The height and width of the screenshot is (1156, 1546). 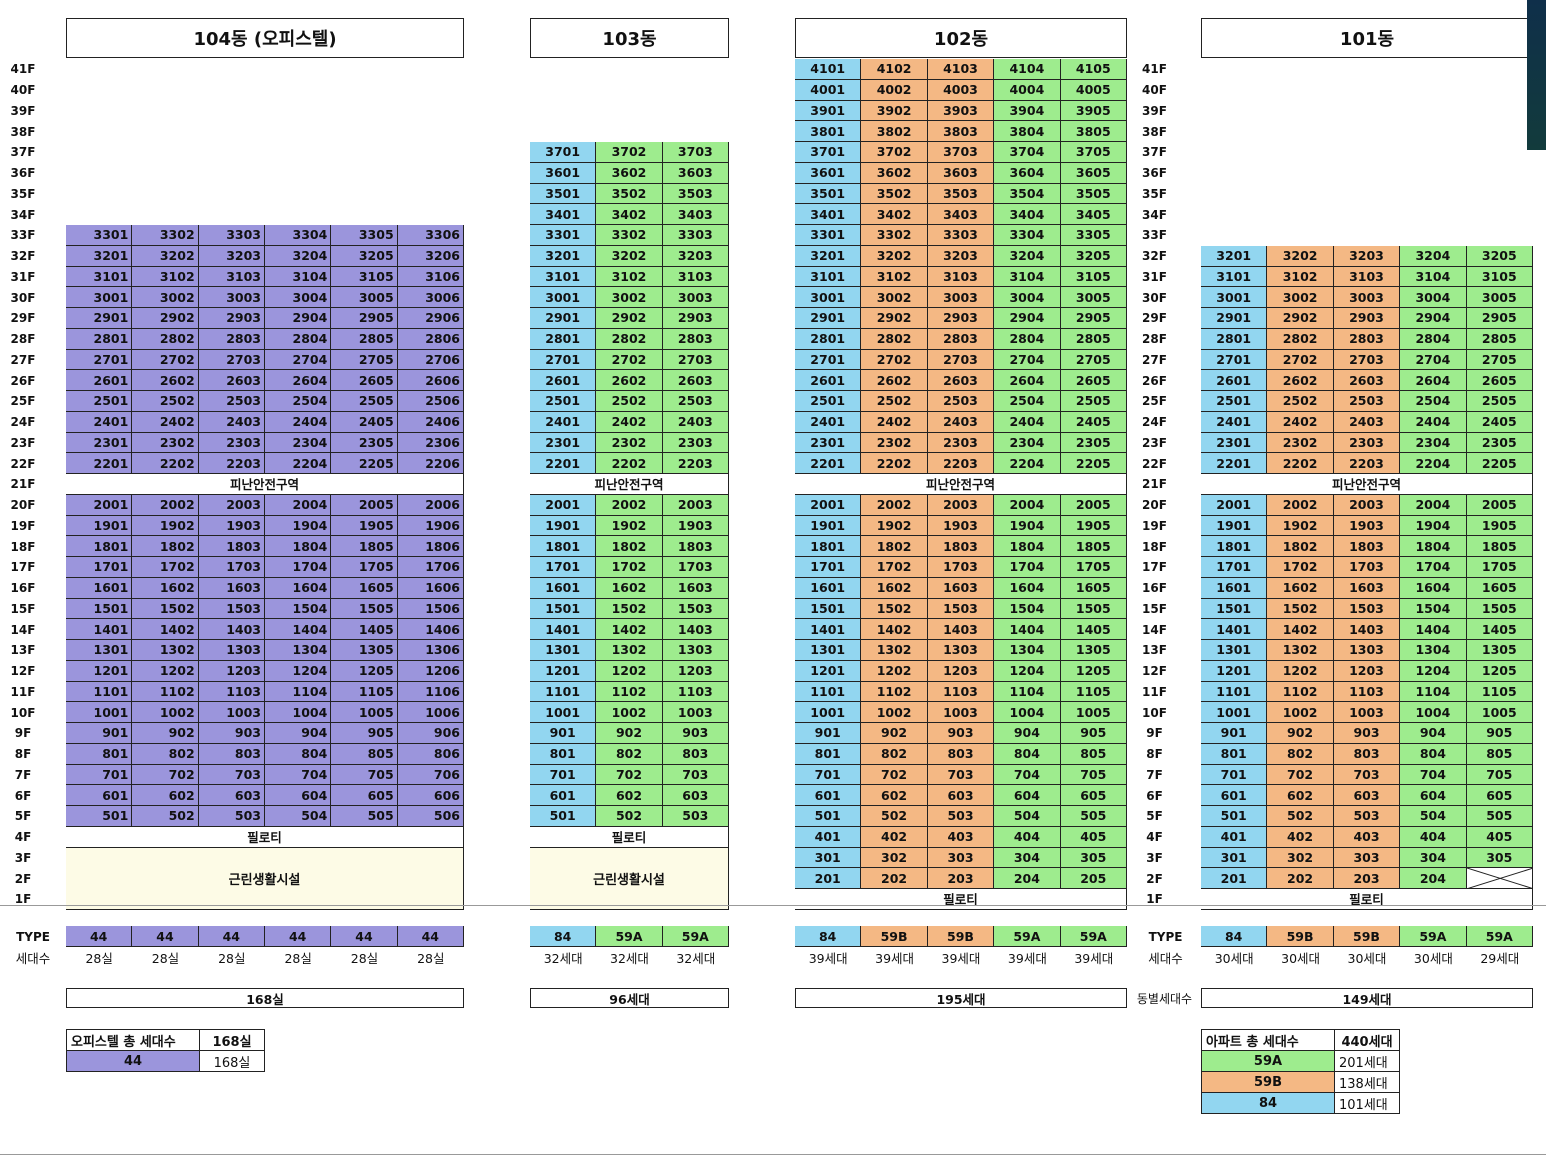 I want to click on unit-cell: 902, so click(x=1300, y=733).